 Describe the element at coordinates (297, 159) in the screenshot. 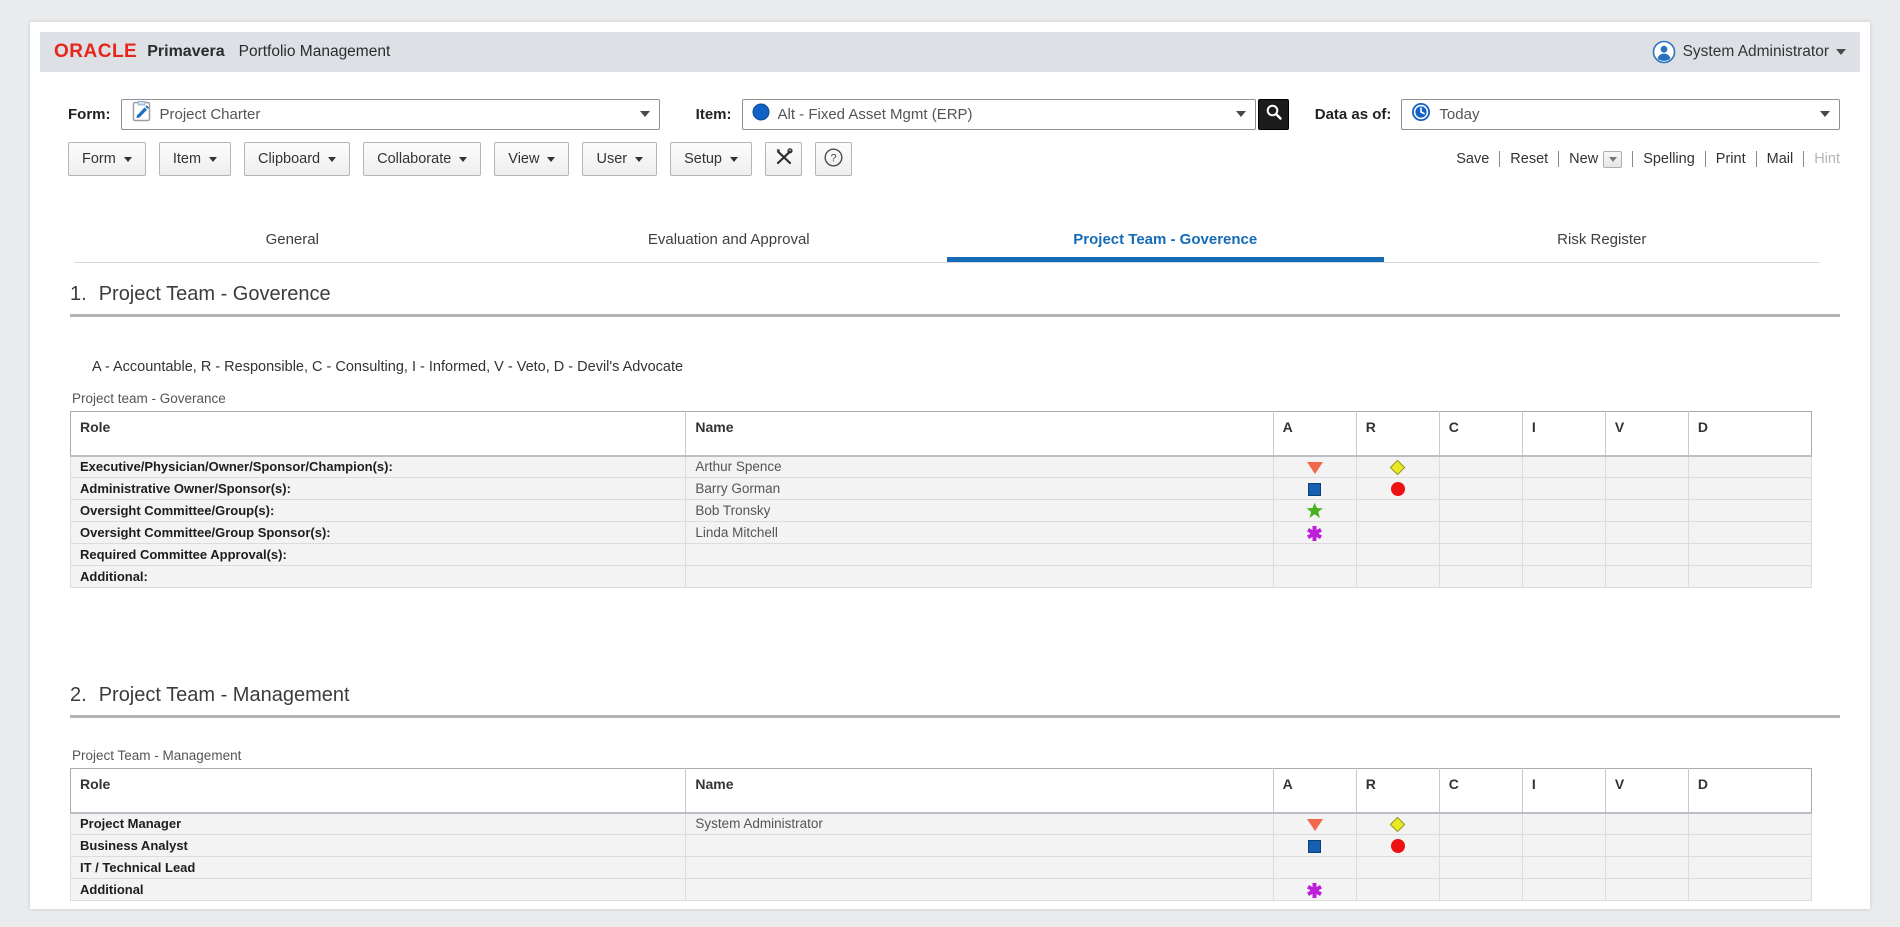

I see `menu-clipboard: Clipboard` at that location.